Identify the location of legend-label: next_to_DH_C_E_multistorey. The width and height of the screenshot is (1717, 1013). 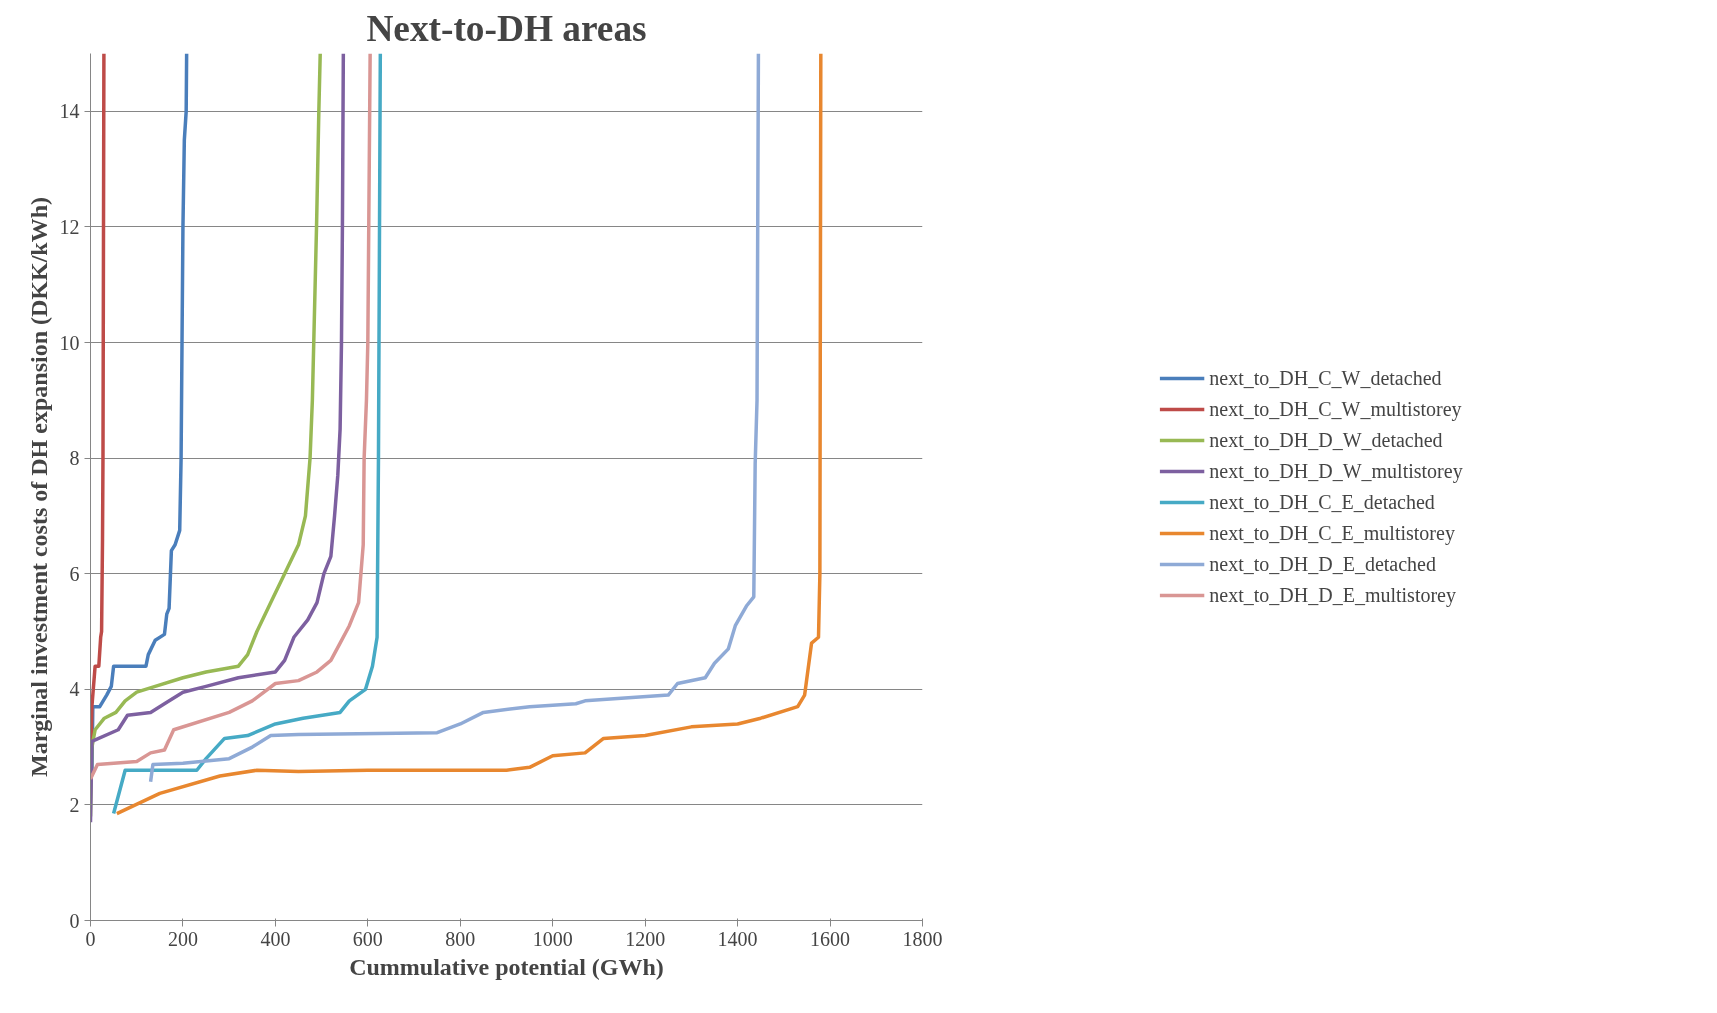
(1332, 533).